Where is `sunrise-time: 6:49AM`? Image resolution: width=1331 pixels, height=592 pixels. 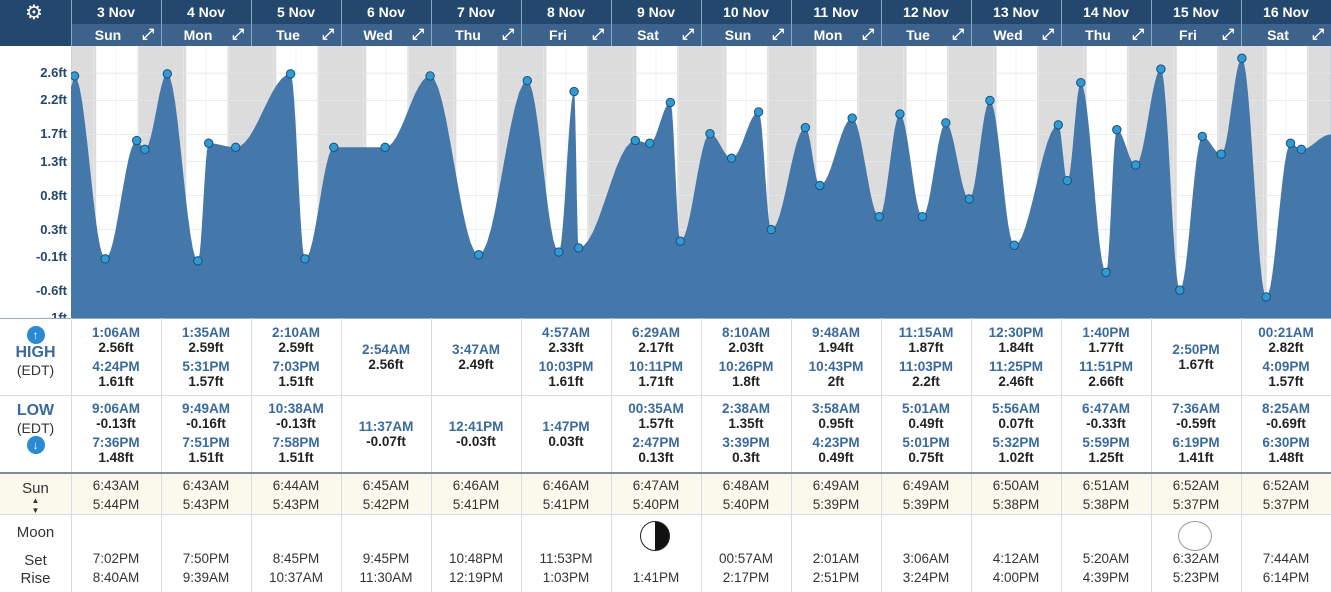 sunrise-time: 6:49AM is located at coordinates (836, 485).